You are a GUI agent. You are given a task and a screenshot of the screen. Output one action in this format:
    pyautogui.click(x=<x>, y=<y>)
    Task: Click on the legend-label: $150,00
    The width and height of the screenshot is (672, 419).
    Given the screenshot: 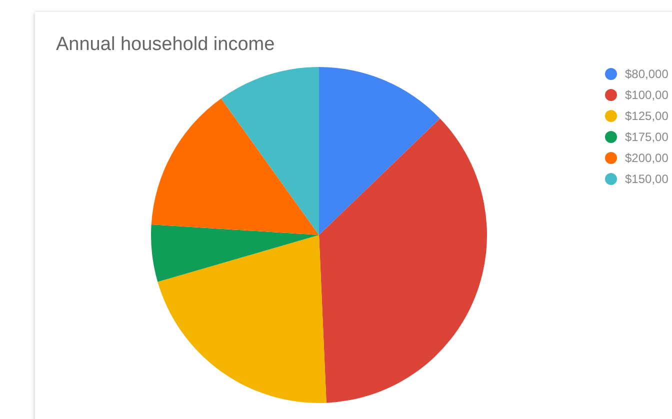 What is the action you would take?
    pyautogui.click(x=647, y=179)
    